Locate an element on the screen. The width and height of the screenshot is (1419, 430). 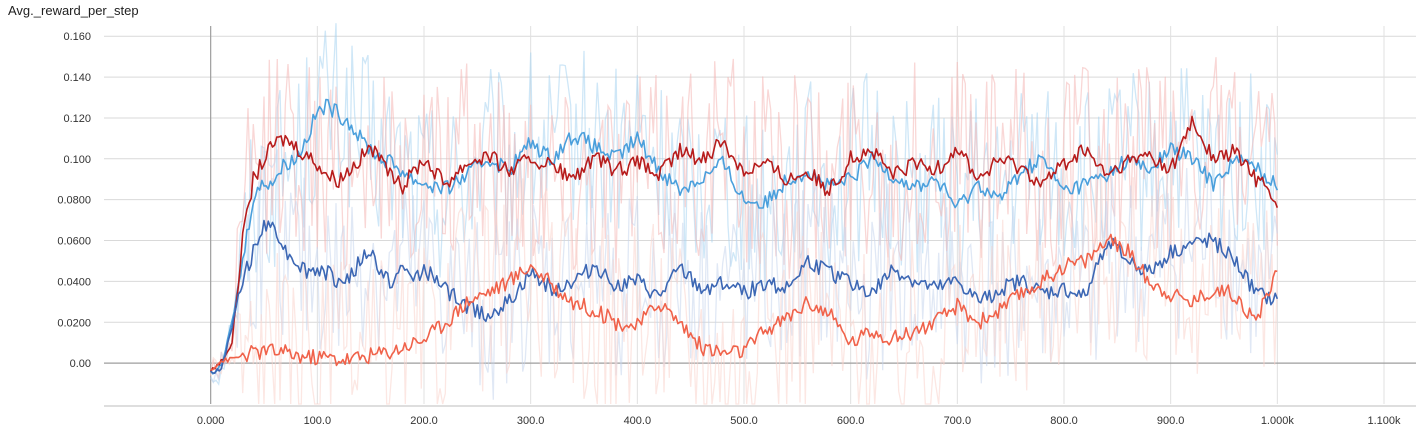
x-tick-label: 800.0 is located at coordinates (1064, 421).